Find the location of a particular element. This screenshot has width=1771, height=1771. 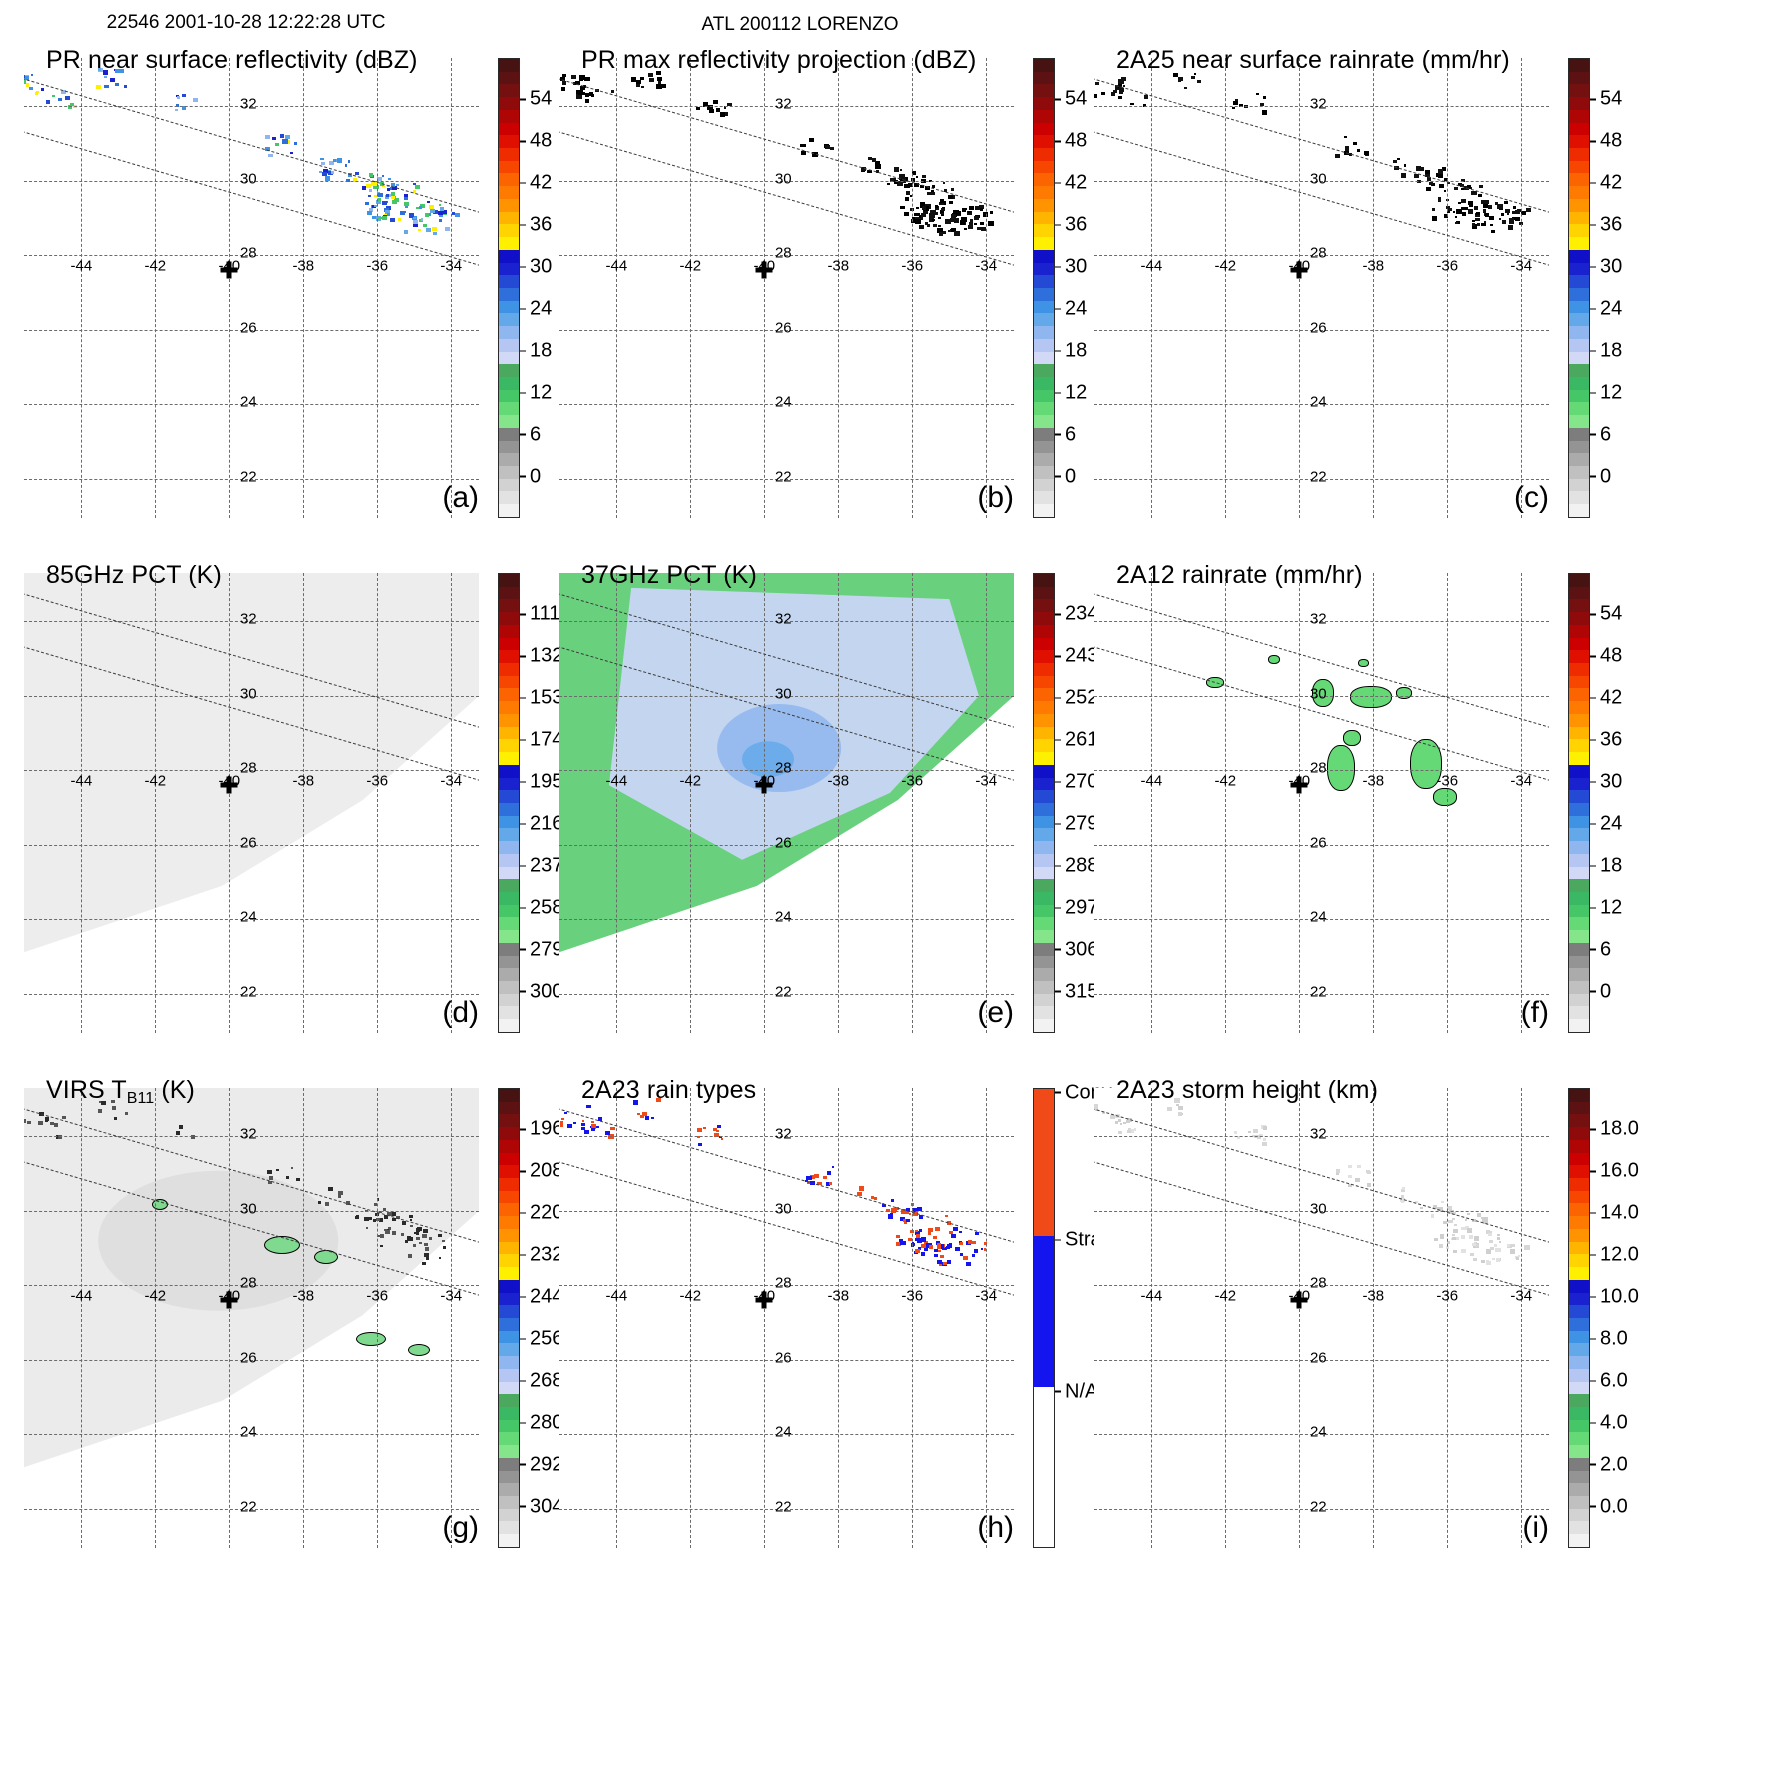

colorbar-tick-label: 216 is located at coordinates (547, 823).